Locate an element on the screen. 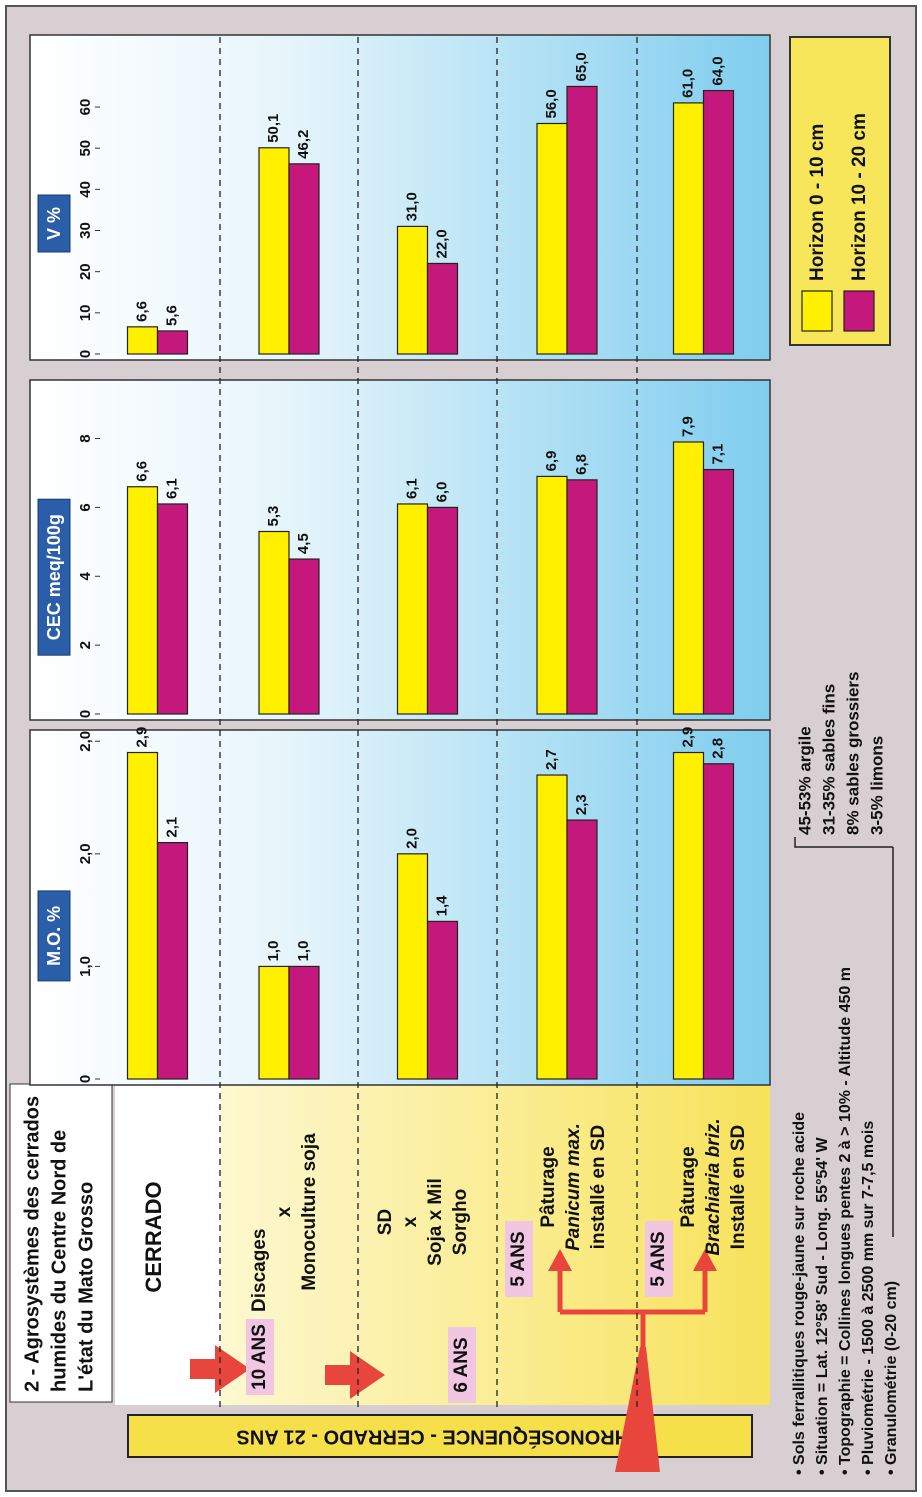 The width and height of the screenshot is (922, 1497). arrow-heads is located at coordinates (632, 1260).